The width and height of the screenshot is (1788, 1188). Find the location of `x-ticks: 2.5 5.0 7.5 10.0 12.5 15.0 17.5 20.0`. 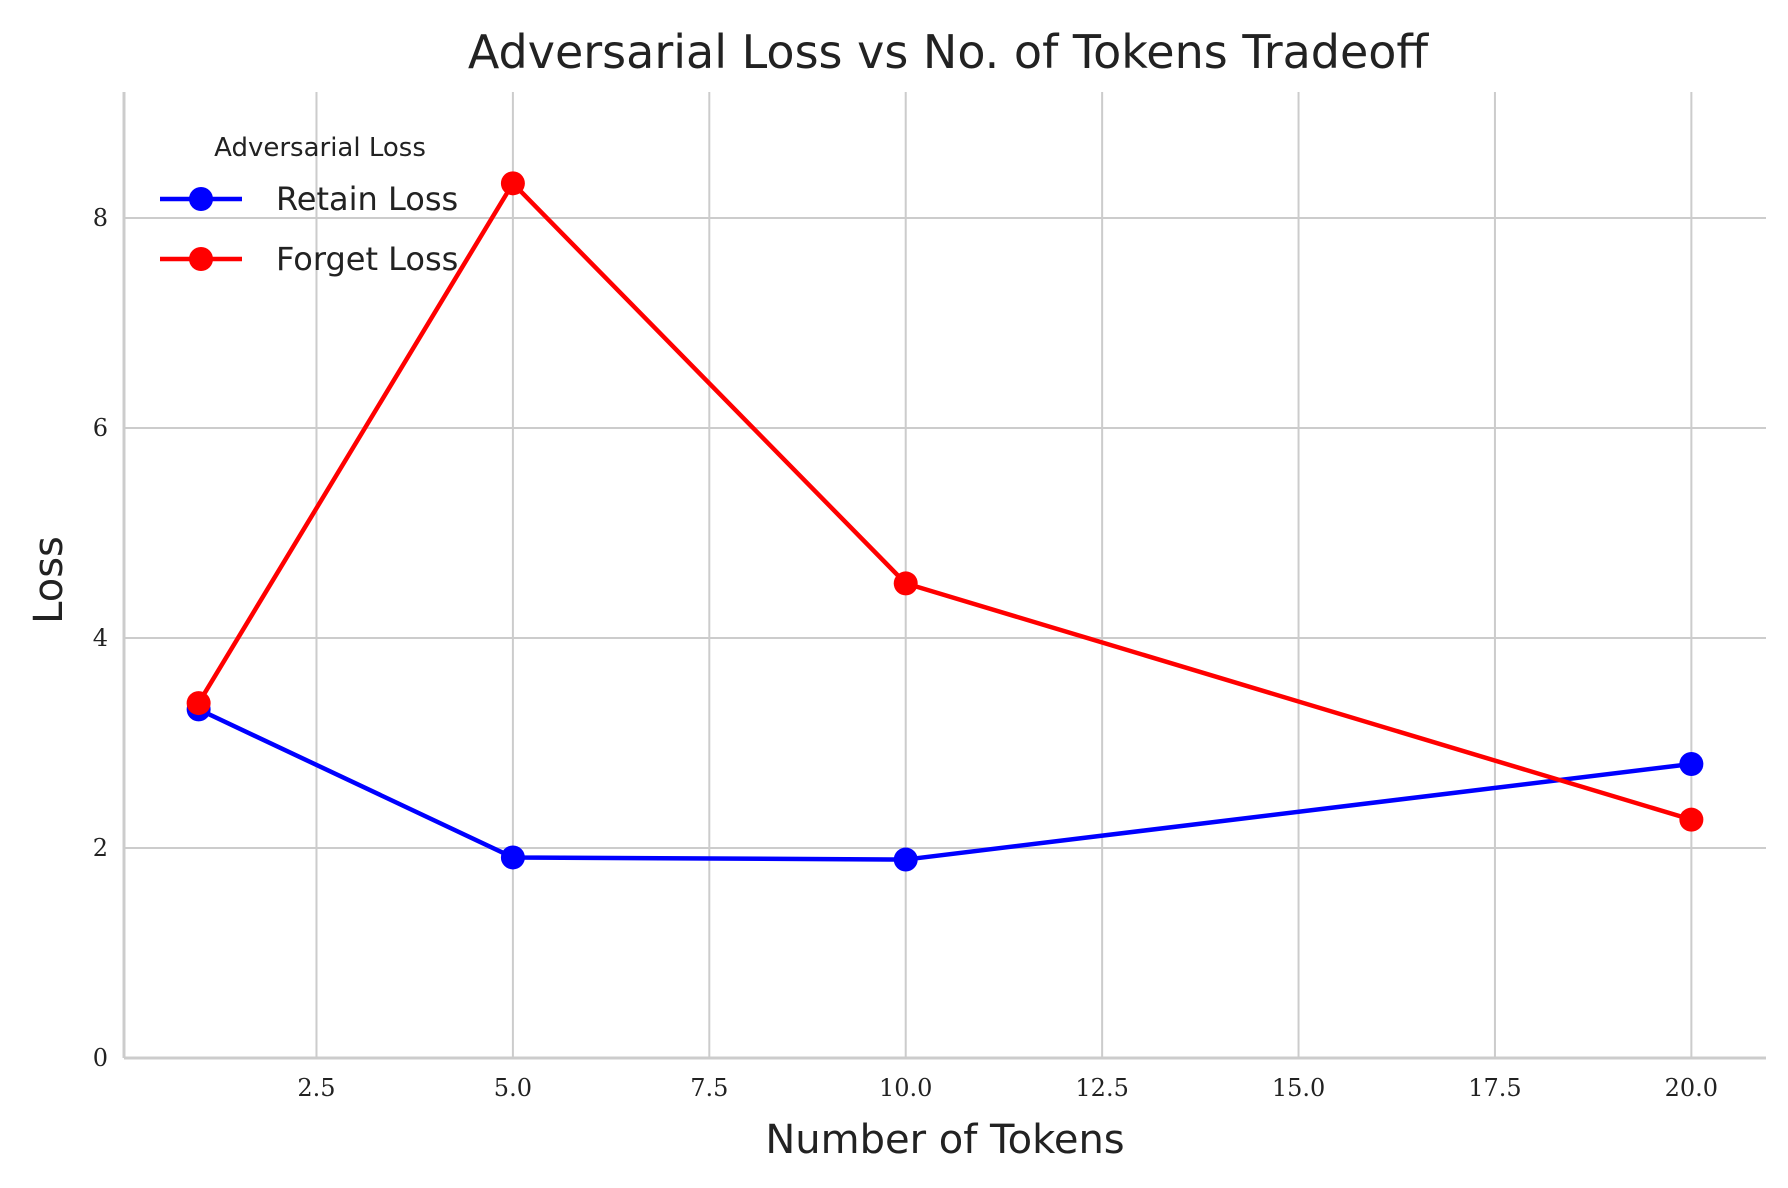

x-ticks: 2.5 5.0 7.5 10.0 12.5 15.0 17.5 20.0 is located at coordinates (1007, 1088).